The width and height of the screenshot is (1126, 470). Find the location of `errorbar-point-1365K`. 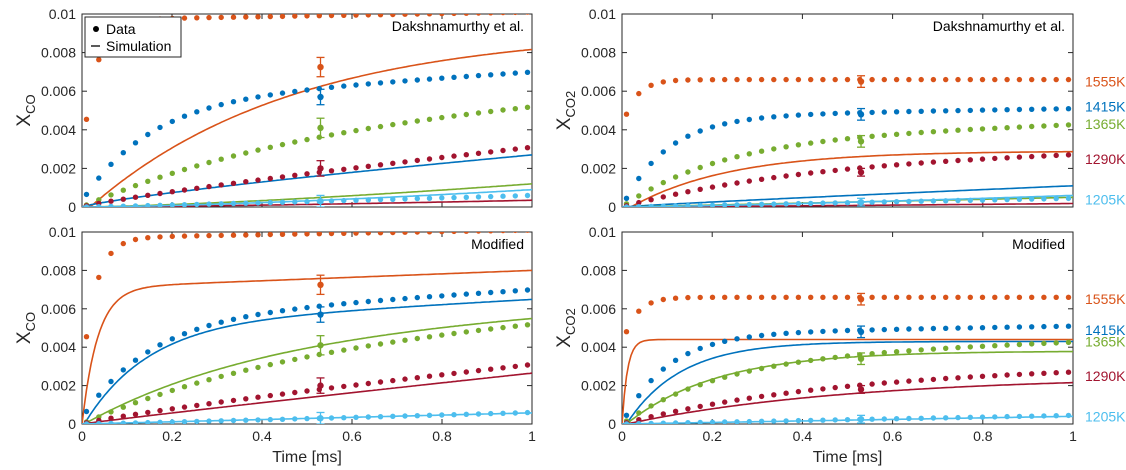

errorbar-point-1365K is located at coordinates (320, 345).